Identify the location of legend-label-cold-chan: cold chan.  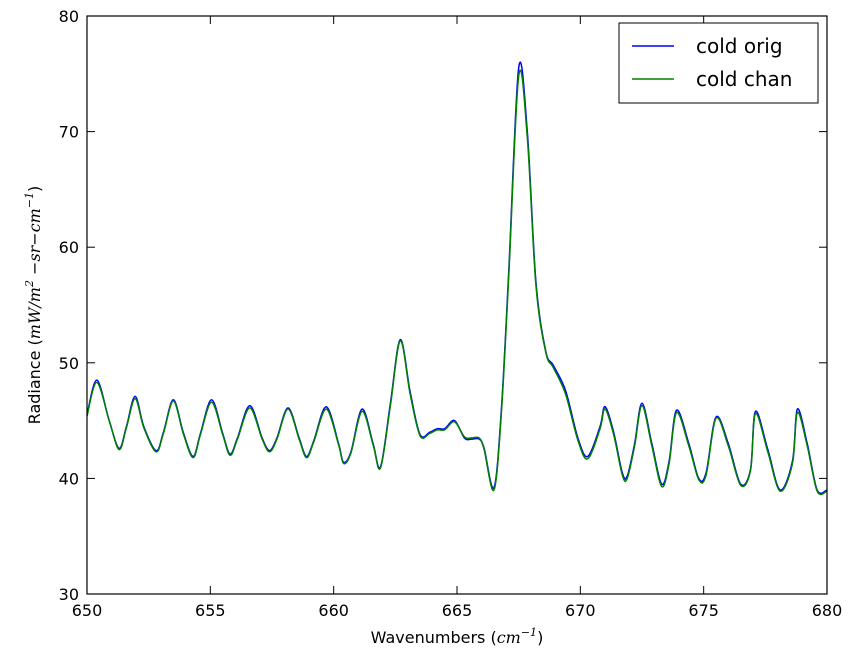
(744, 79).